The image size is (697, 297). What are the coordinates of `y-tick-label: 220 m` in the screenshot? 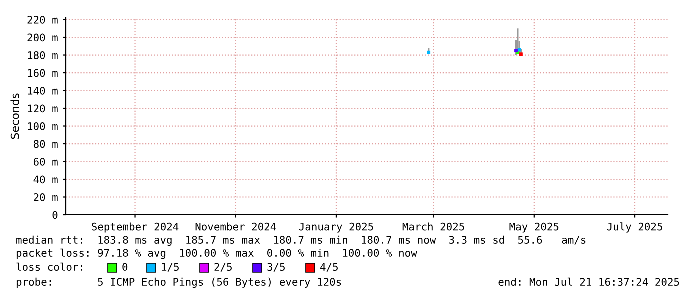 It's located at (43, 20).